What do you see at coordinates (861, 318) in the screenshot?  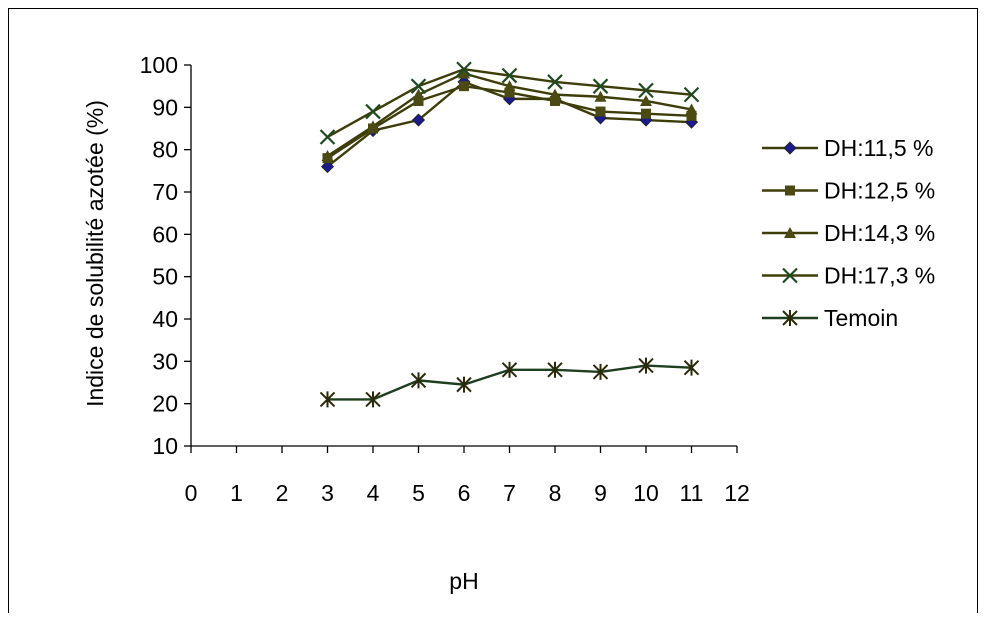 I see `legend-label: Temoin` at bounding box center [861, 318].